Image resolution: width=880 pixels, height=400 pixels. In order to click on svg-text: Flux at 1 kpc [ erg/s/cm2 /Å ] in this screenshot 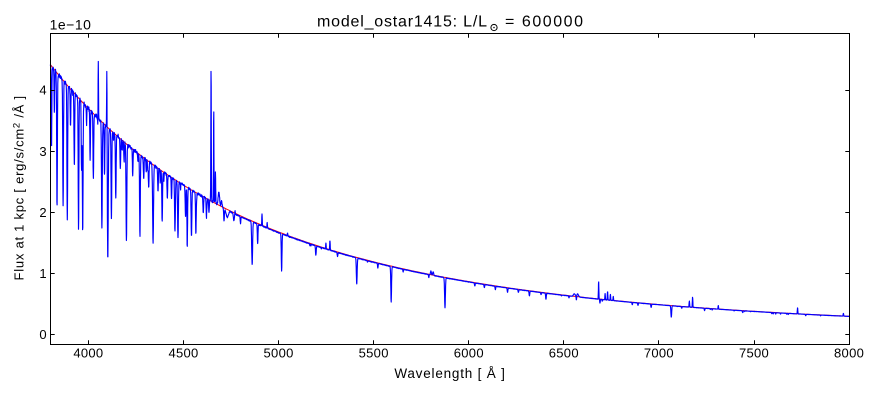, I will do `click(18, 187)`.